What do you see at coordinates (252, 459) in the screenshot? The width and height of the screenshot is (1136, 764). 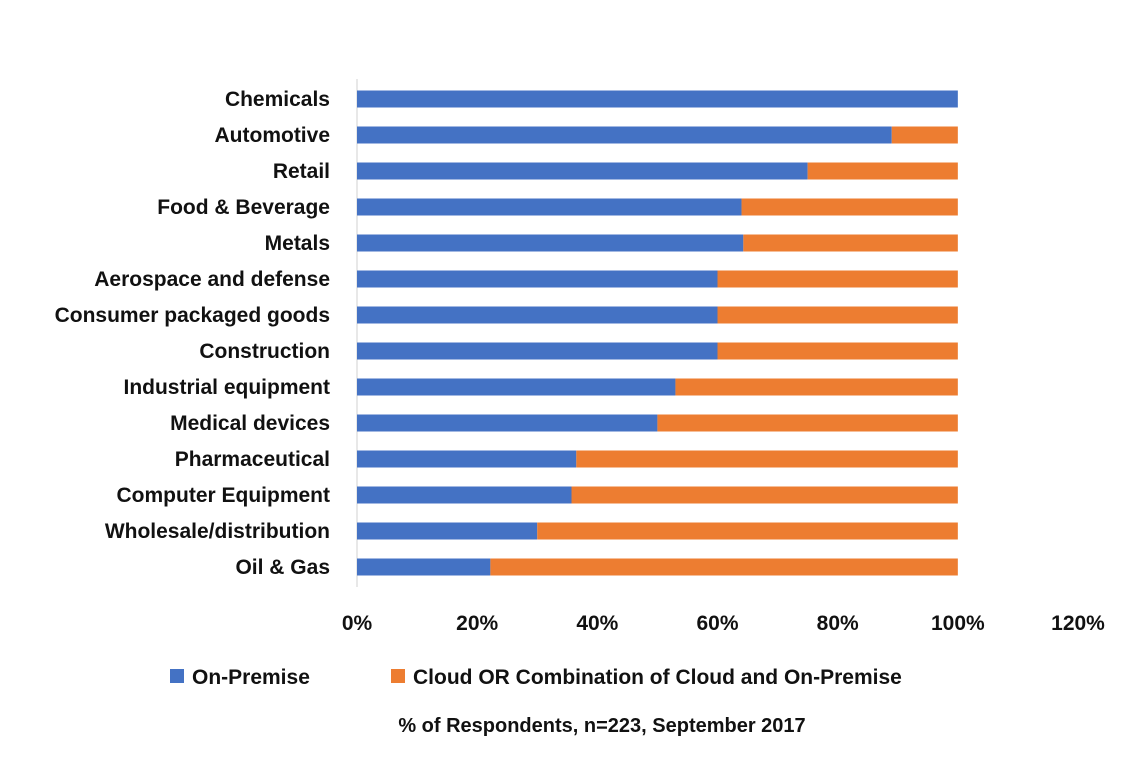 I see `category-label: Pharmaceutical` at bounding box center [252, 459].